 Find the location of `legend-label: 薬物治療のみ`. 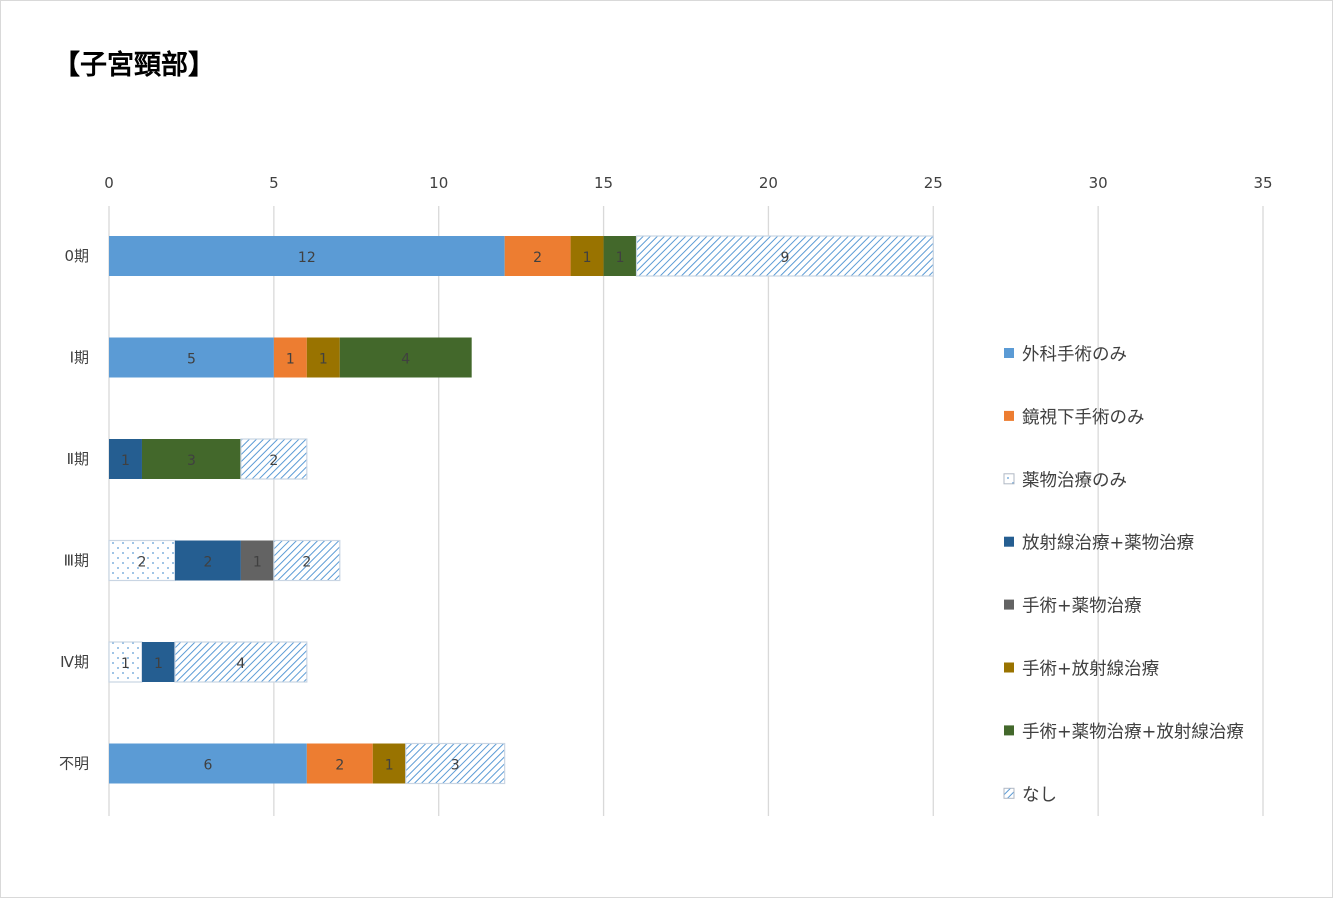

legend-label: 薬物治療のみ is located at coordinates (1074, 481).